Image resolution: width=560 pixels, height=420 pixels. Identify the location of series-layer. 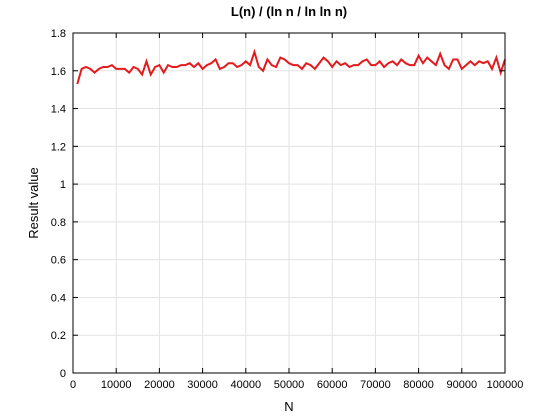
(291, 66).